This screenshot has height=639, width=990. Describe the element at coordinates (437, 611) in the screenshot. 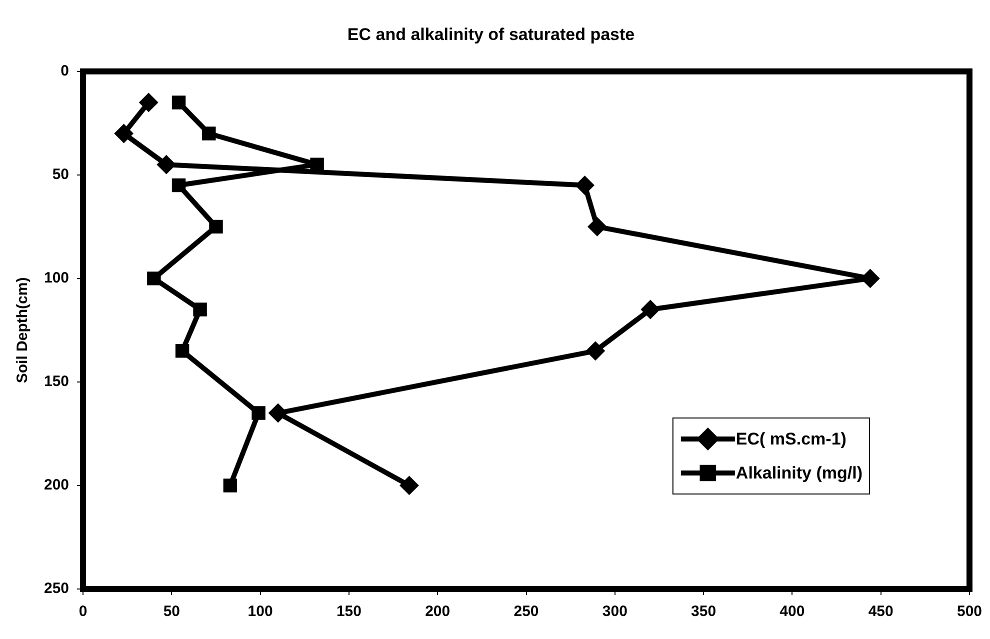

I see `x-tick-label: 200` at that location.